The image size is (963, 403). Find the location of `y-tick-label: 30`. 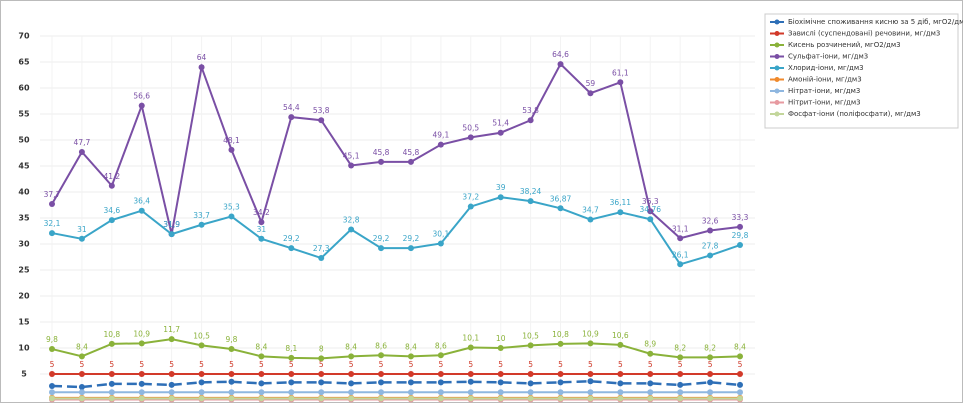

y-tick-label: 30 is located at coordinates (24, 244).